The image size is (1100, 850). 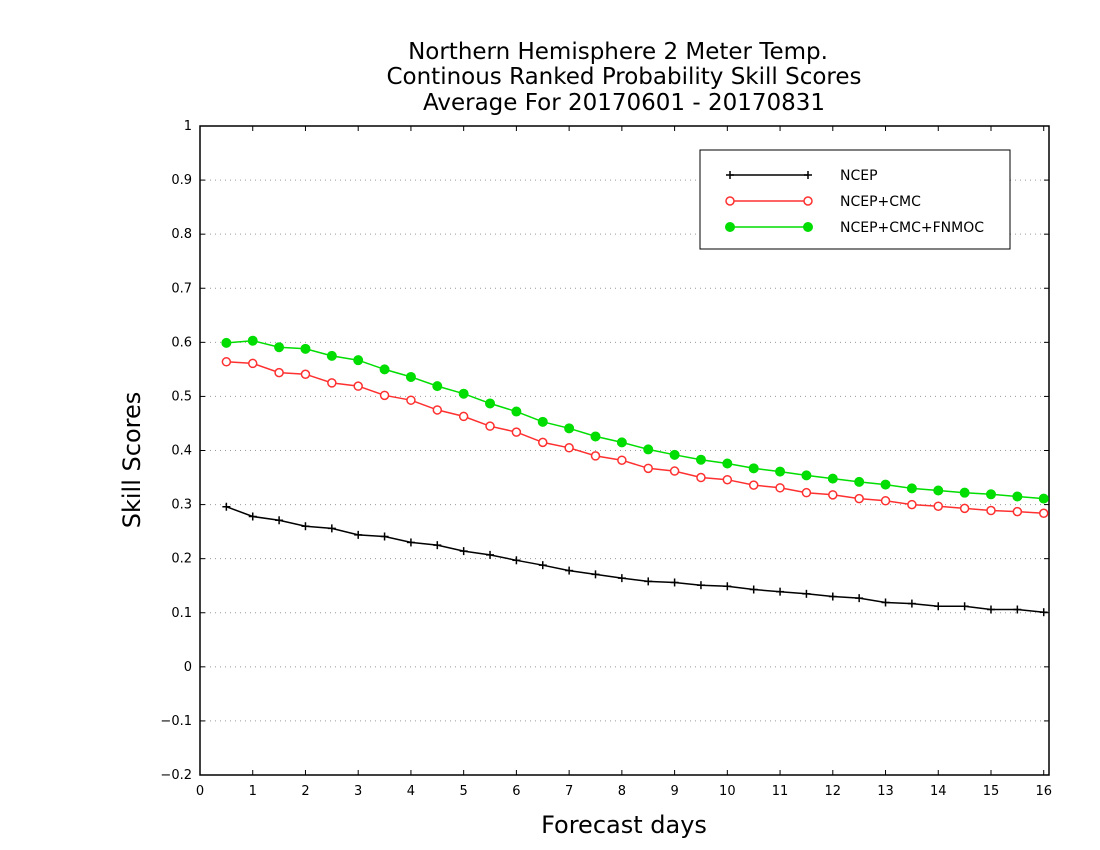 What do you see at coordinates (181, 505) in the screenshot?
I see `y-tick-label: 0.3` at bounding box center [181, 505].